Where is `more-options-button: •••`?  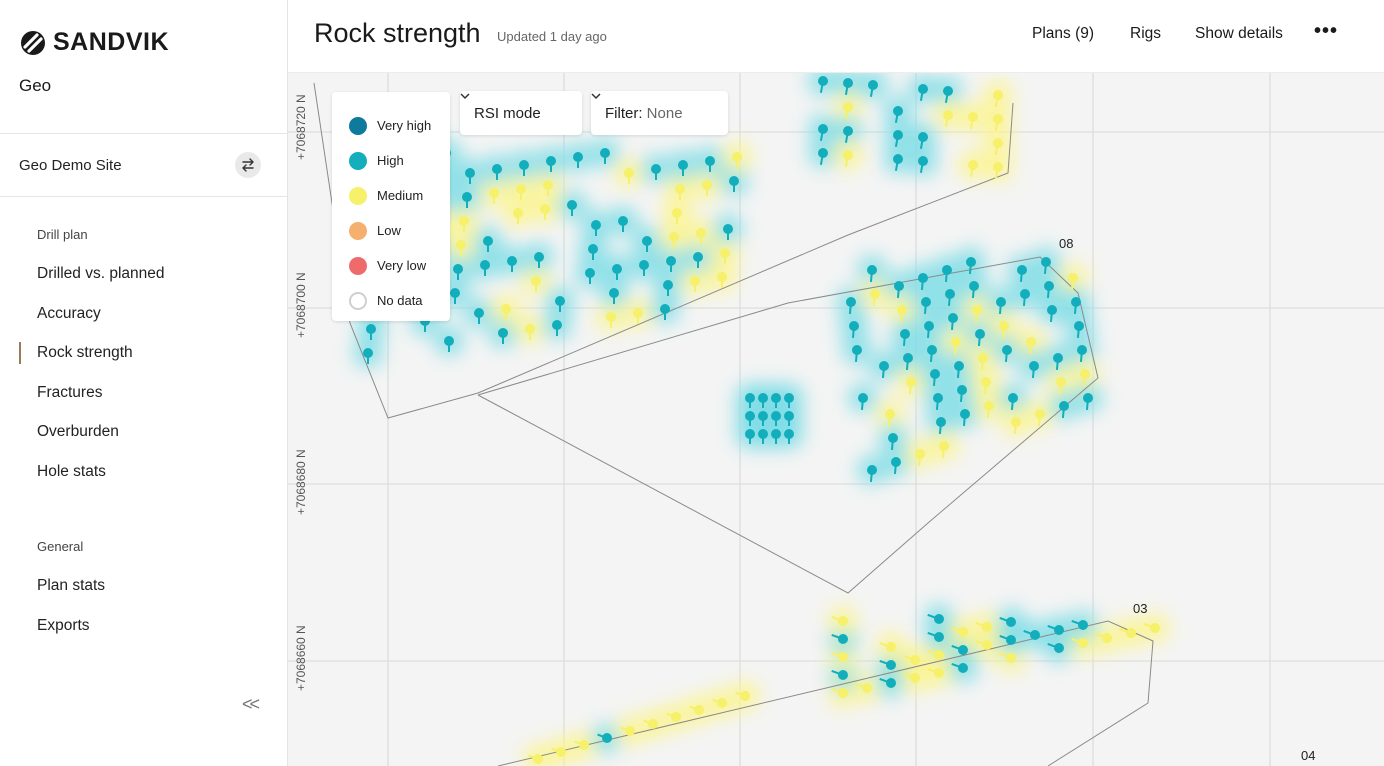
more-options-button: ••• is located at coordinates (1326, 31).